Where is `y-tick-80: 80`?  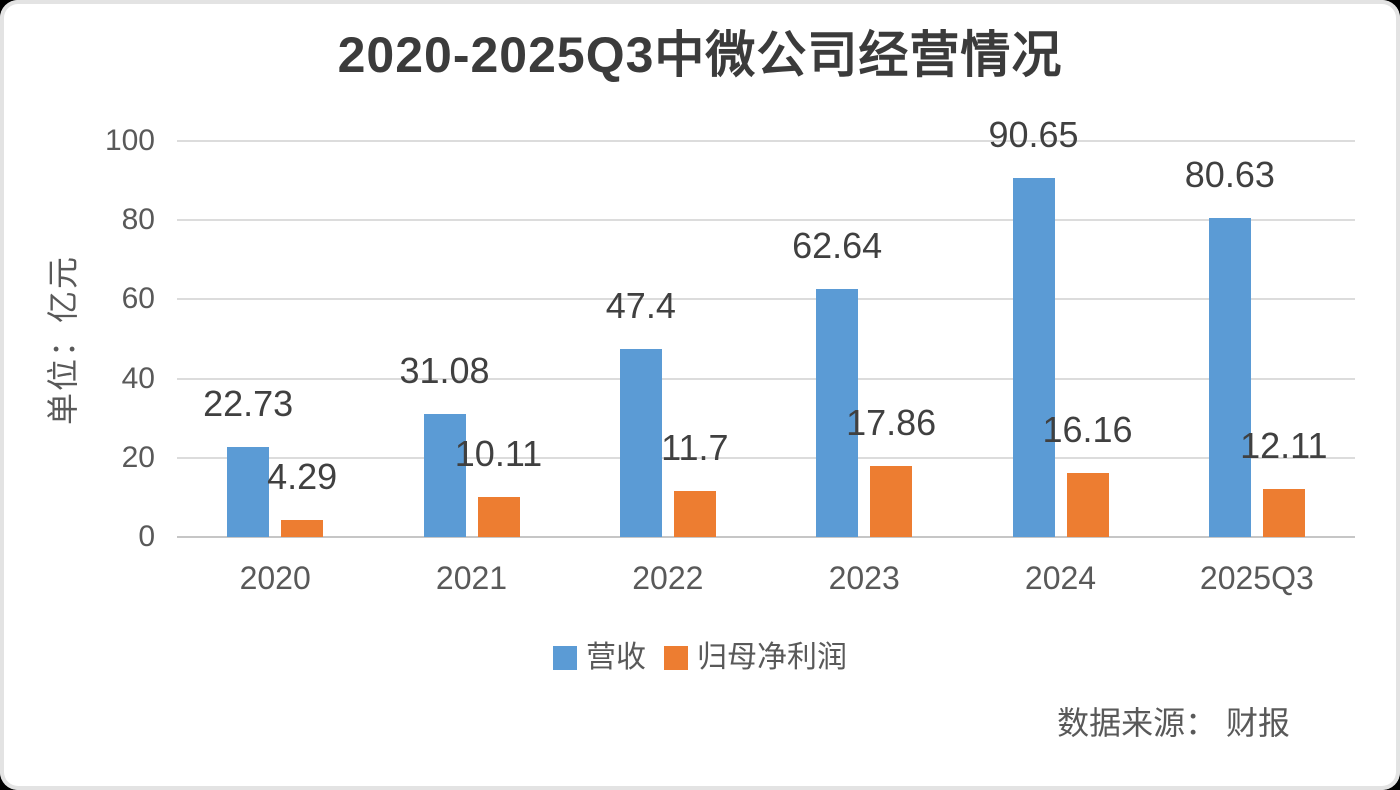
y-tick-80: 80 is located at coordinates (138, 220).